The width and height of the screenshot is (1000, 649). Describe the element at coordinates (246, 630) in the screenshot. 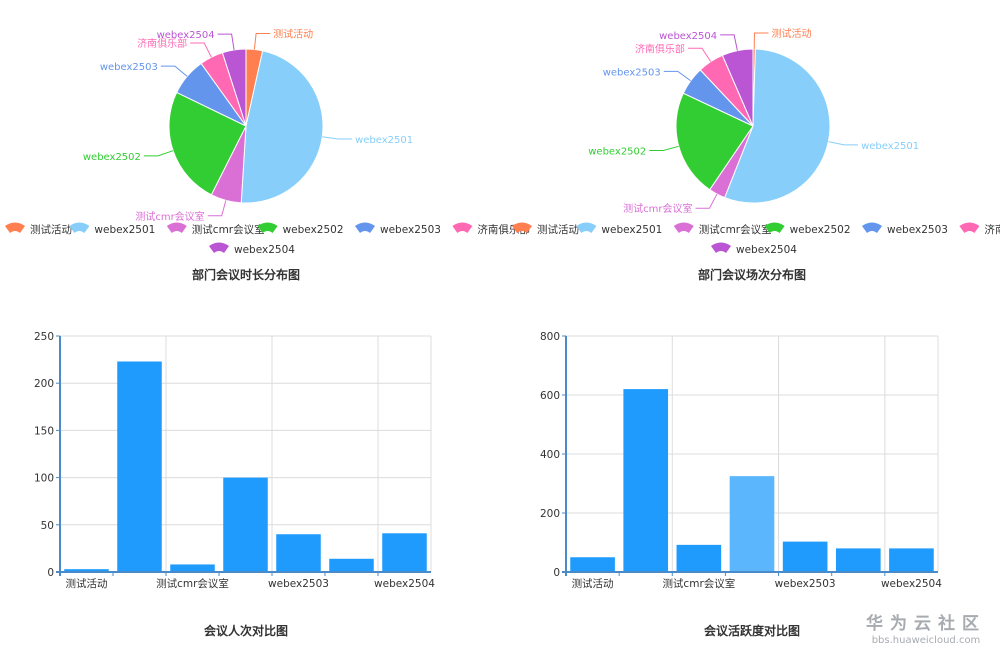

I see `chart-title: 会议人次对比图` at that location.